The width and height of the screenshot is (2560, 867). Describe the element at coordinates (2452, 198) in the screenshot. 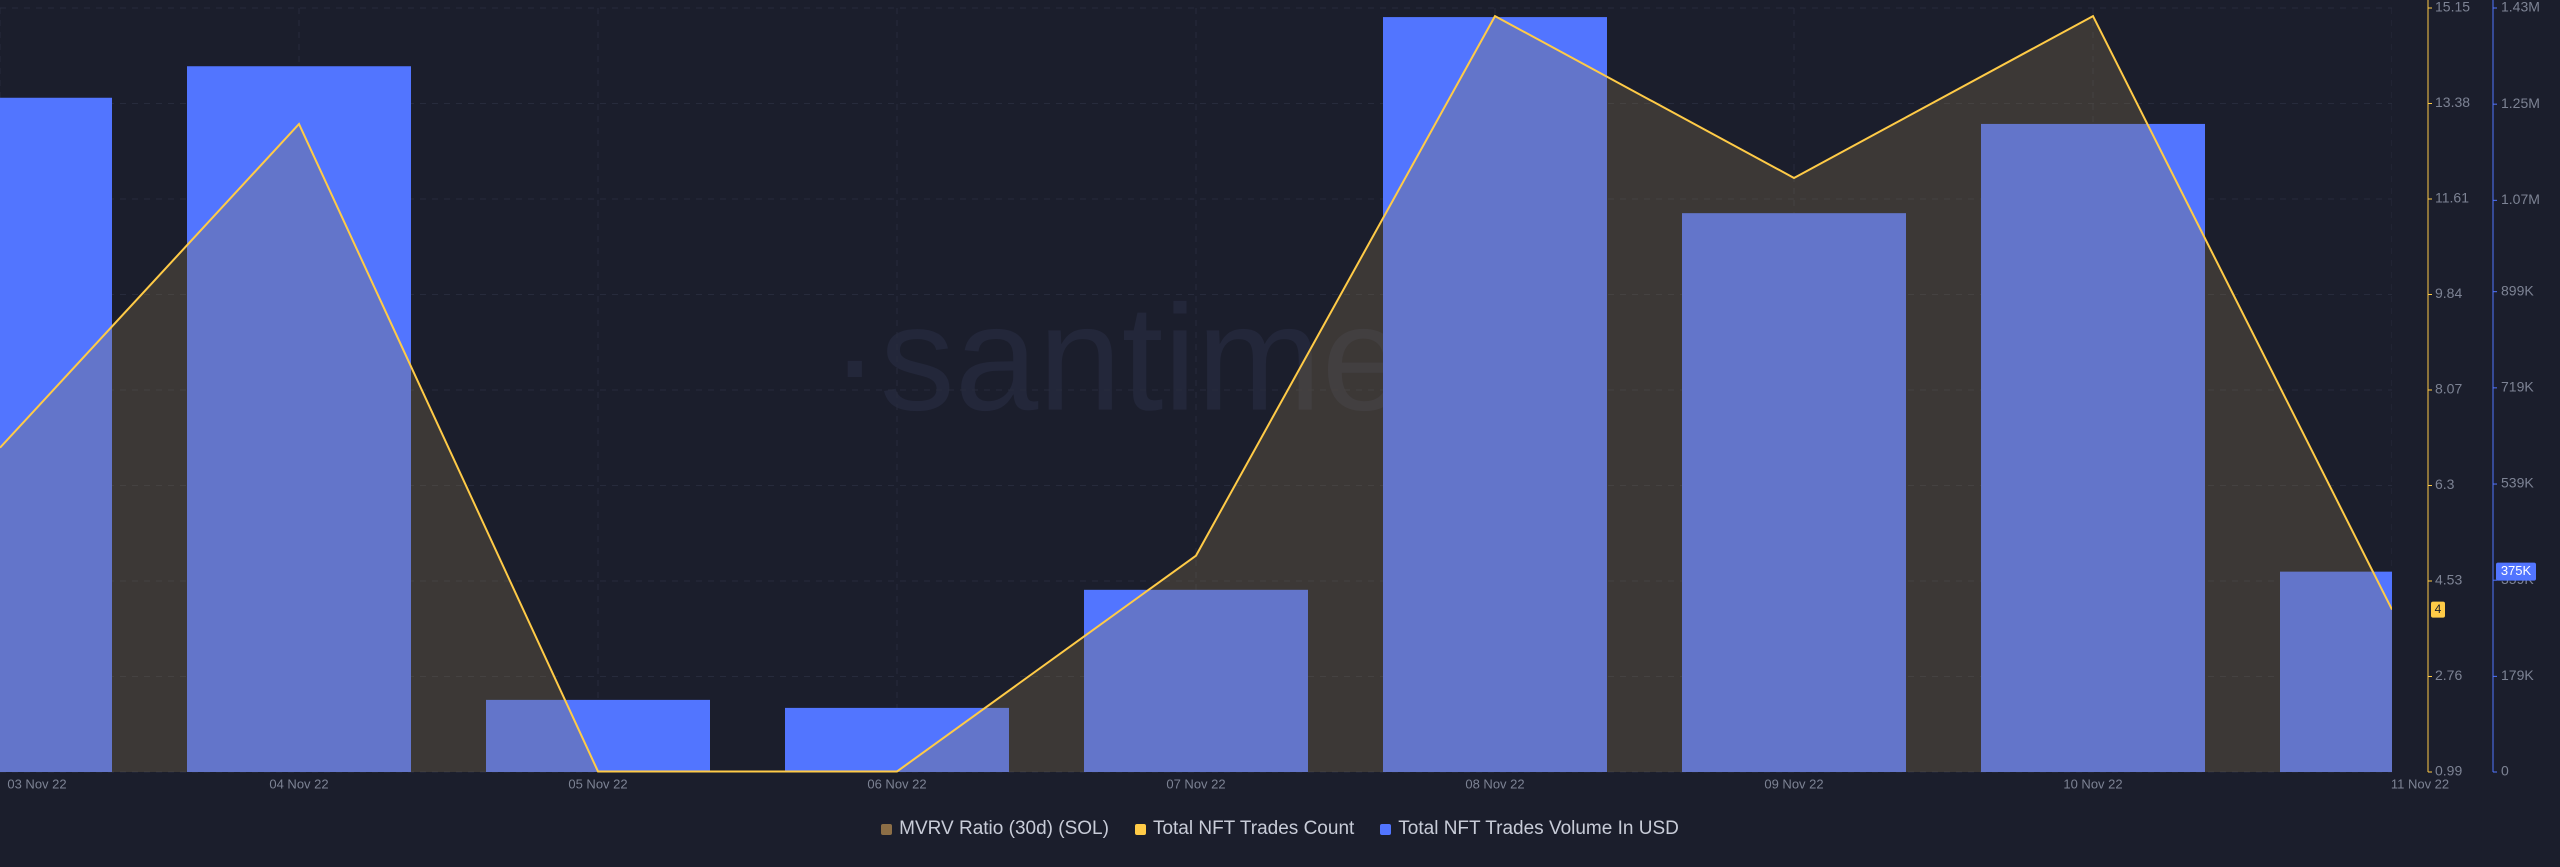

I see `y-tick-label: 11.61` at that location.